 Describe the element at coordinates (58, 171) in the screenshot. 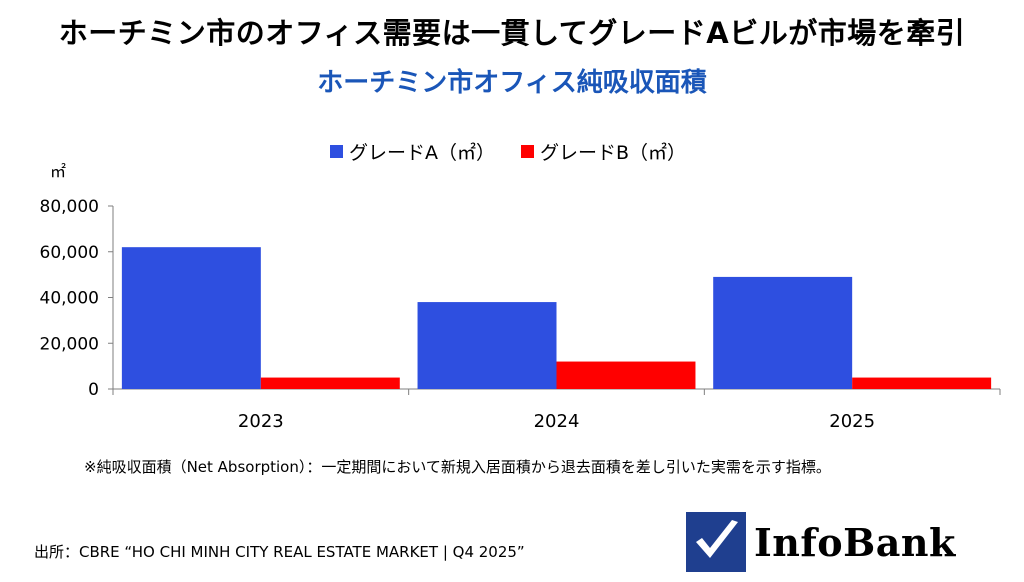

I see `y-axis-unit: ㎡` at that location.